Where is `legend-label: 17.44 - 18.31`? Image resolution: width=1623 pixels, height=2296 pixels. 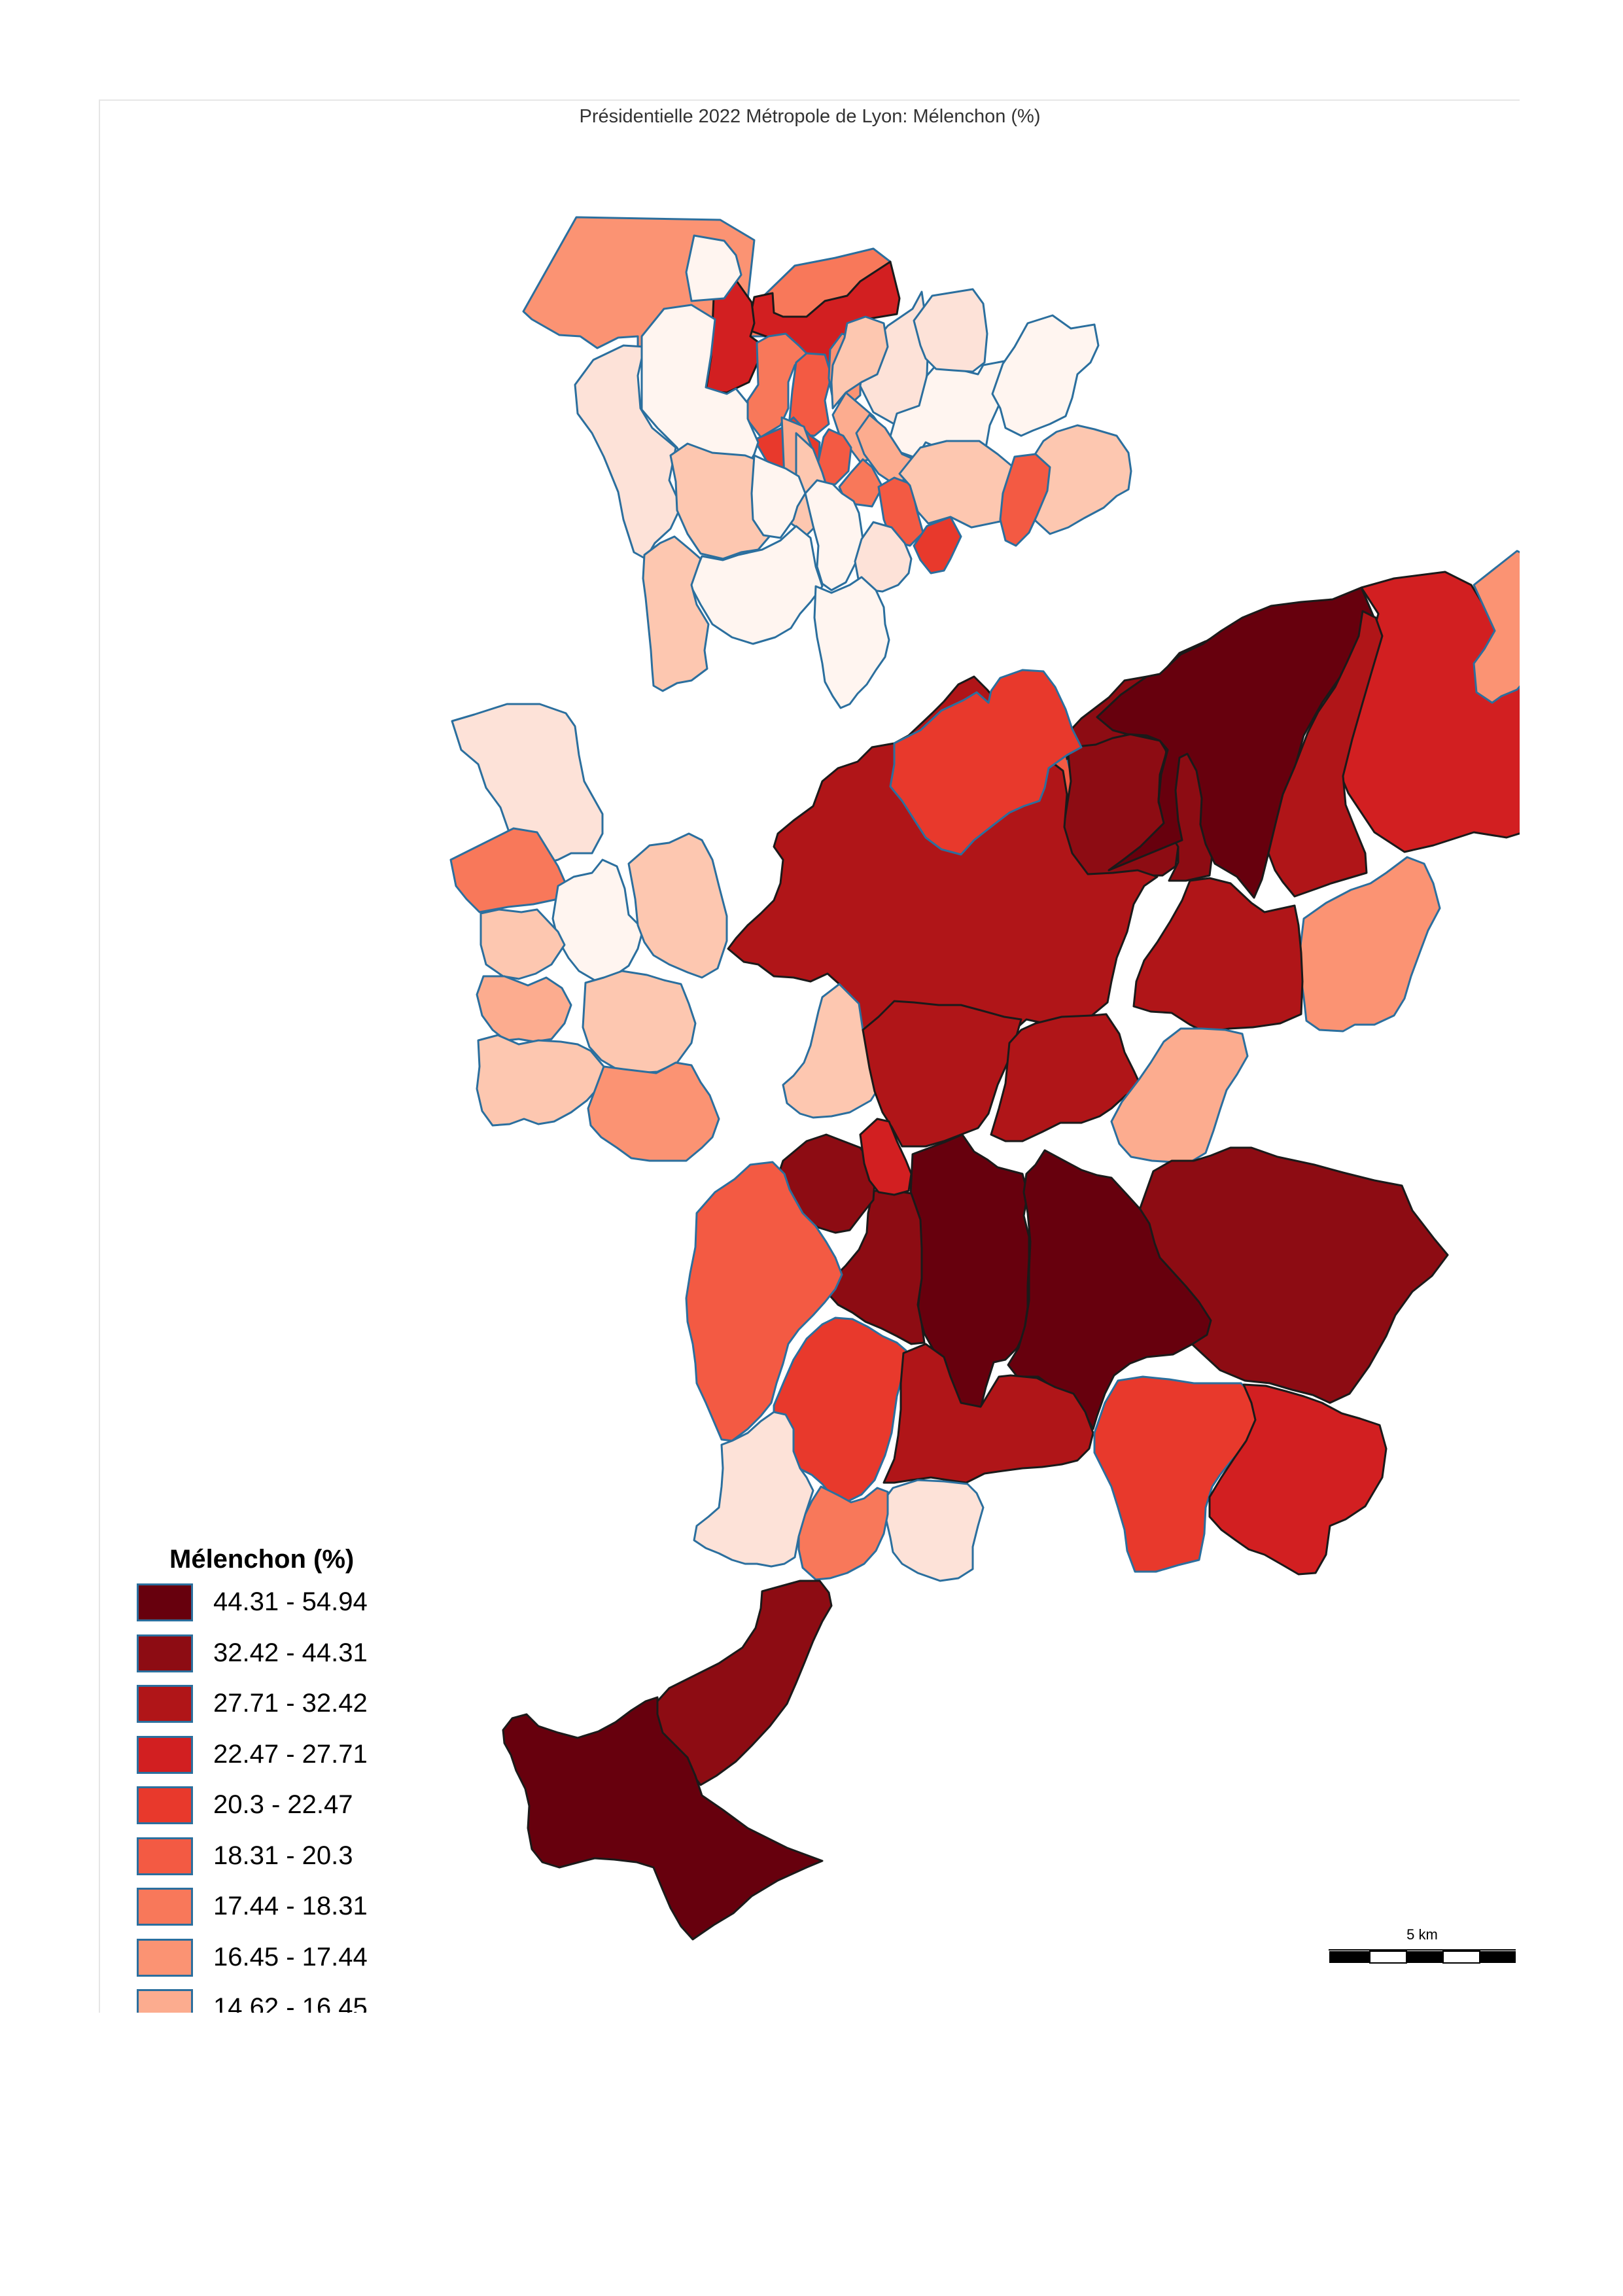
legend-label: 17.44 - 18.31 is located at coordinates (290, 1906).